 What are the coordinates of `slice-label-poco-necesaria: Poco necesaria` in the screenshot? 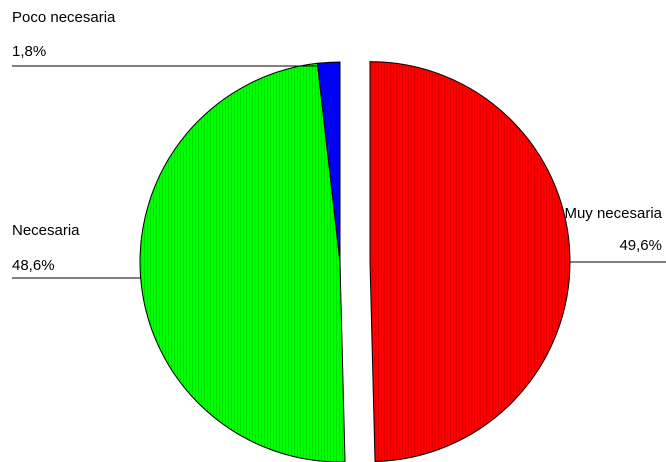 It's located at (64, 17).